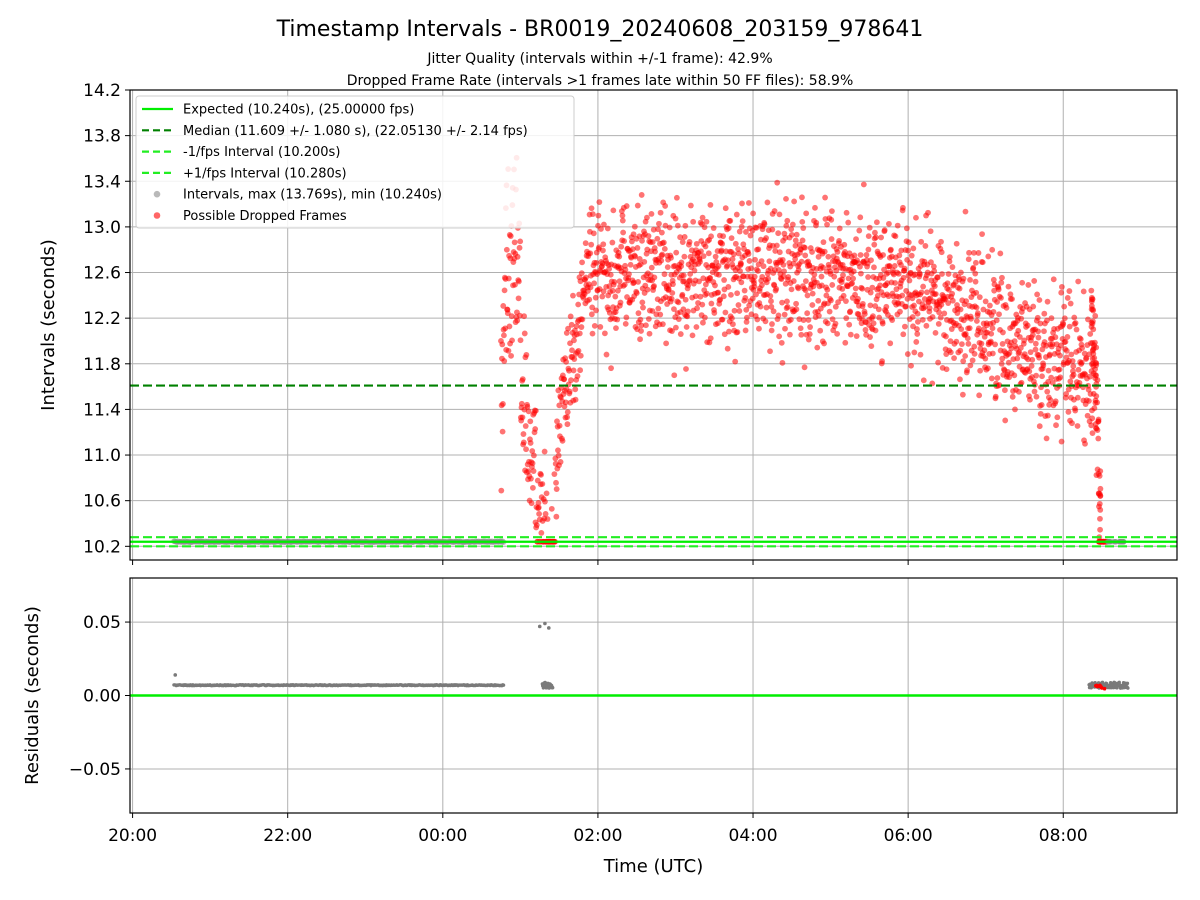  What do you see at coordinates (95, 770) in the screenshot?
I see `tick-label-y: −0.05` at bounding box center [95, 770].